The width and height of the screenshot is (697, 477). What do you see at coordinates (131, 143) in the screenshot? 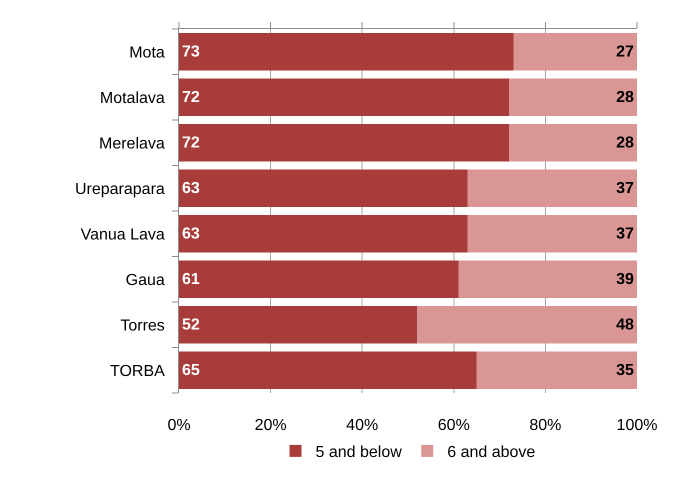
I see `y-tick-label: Merelava` at bounding box center [131, 143].